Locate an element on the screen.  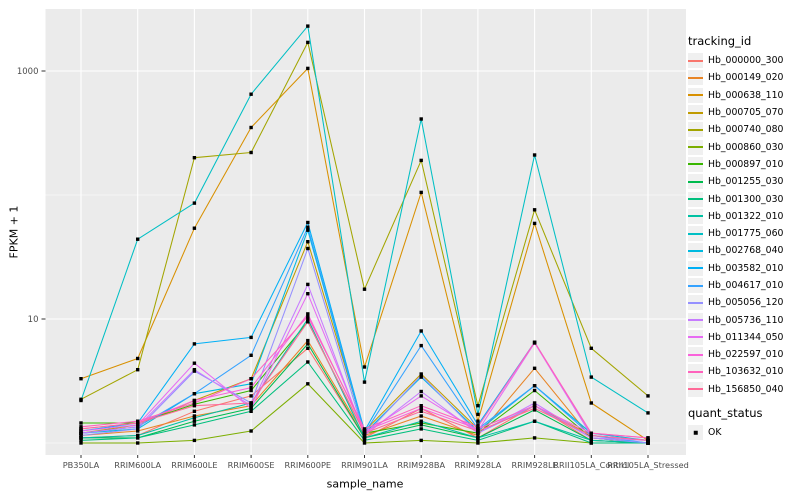
legend-label: Hb_002768_040 is located at coordinates (746, 251).